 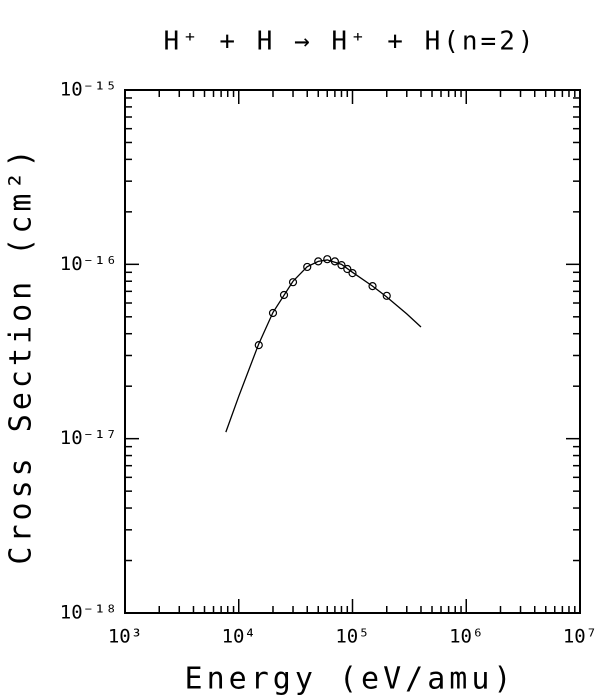 I want to click on x-tick-label: 10³, so click(x=125, y=637).